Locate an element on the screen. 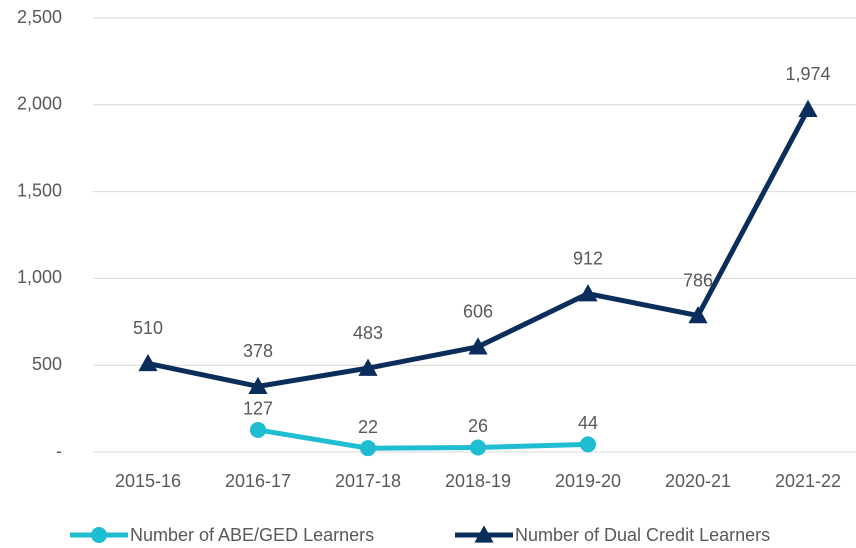 This screenshot has height=548, width=856. y-tick-label: 2,500 is located at coordinates (39, 17).